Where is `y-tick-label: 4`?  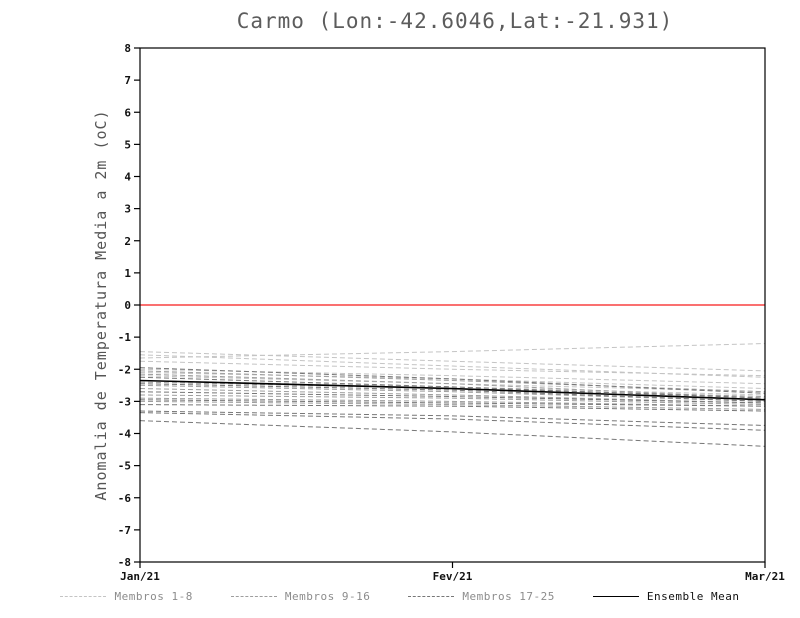
y-tick-label: 4 is located at coordinates (127, 177).